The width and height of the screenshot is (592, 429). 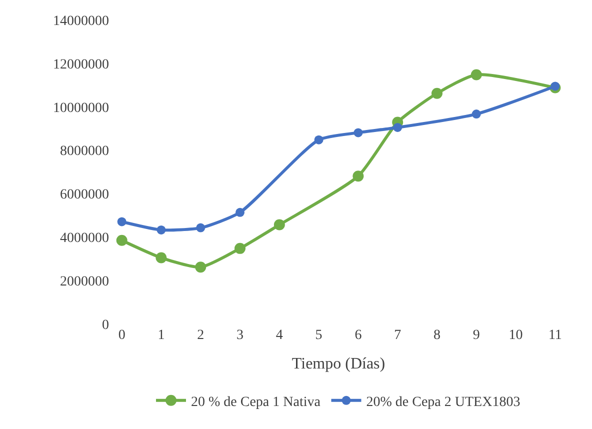 I want to click on x-tick-label: 5, so click(x=318, y=335).